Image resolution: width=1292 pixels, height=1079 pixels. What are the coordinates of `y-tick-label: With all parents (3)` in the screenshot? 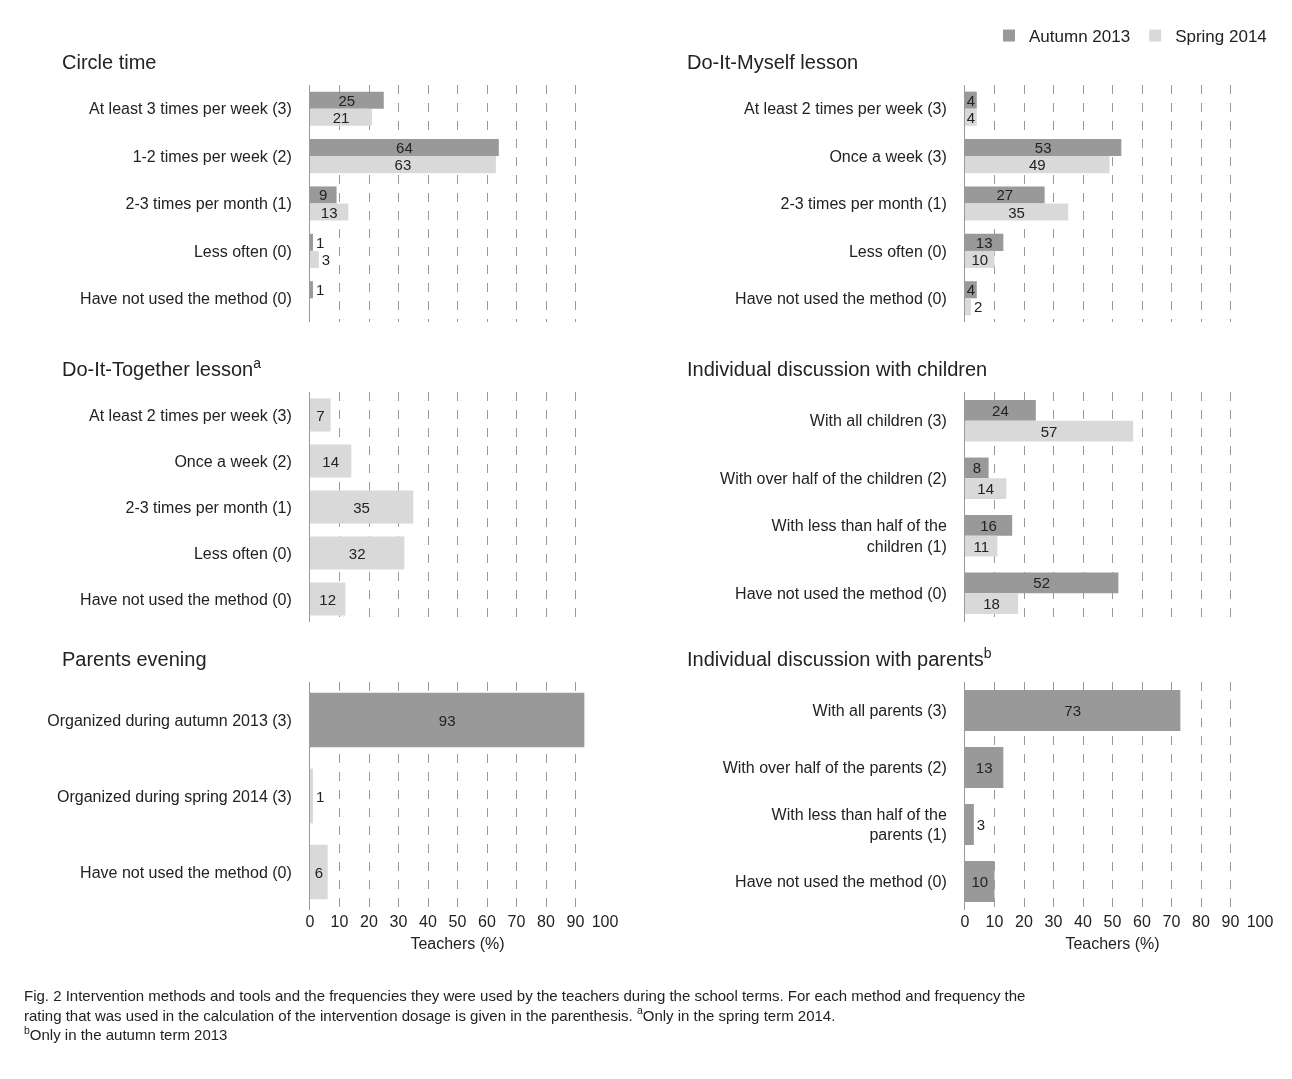 It's located at (879, 711).